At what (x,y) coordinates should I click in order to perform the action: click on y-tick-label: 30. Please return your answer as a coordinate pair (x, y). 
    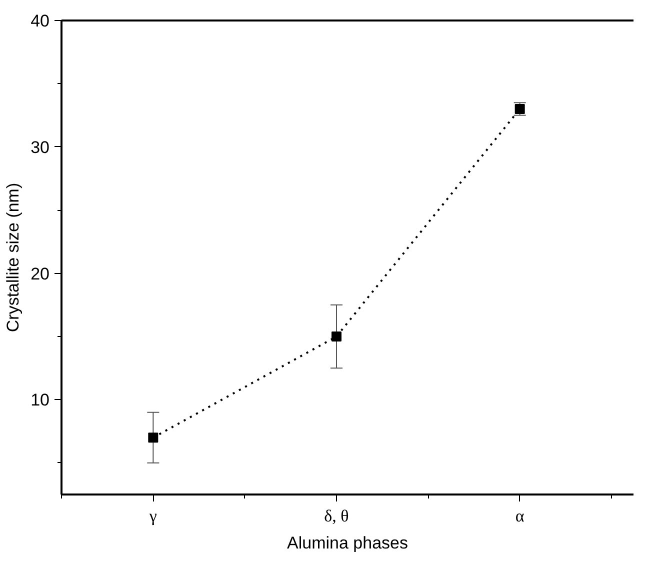
    Looking at the image, I should click on (40, 147).